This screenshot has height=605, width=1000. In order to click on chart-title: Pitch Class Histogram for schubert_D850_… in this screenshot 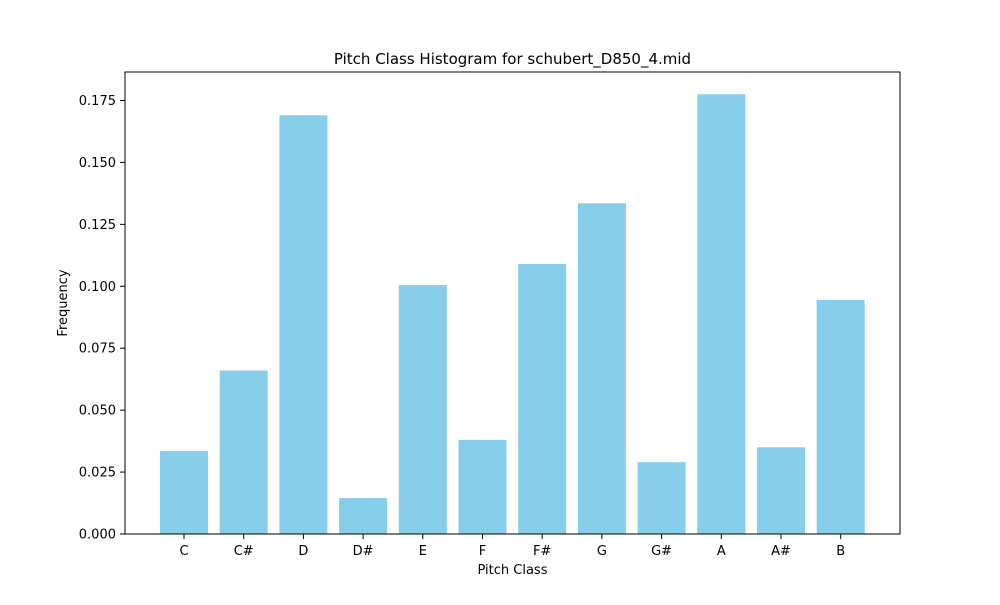, I will do `click(512, 59)`.